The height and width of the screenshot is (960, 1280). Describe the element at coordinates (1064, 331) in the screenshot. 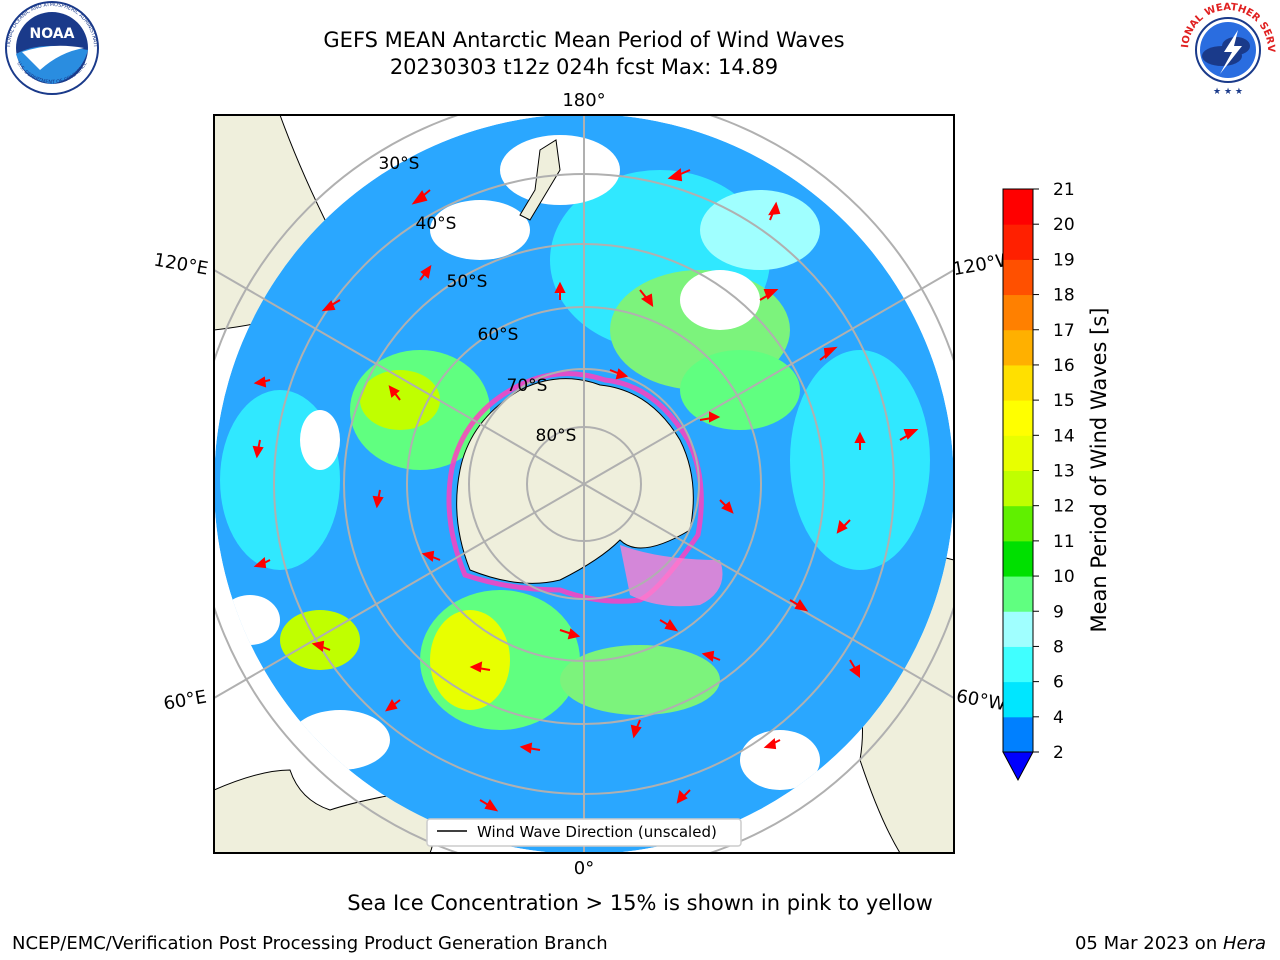

I see `colorbar-tick-label: 17` at that location.